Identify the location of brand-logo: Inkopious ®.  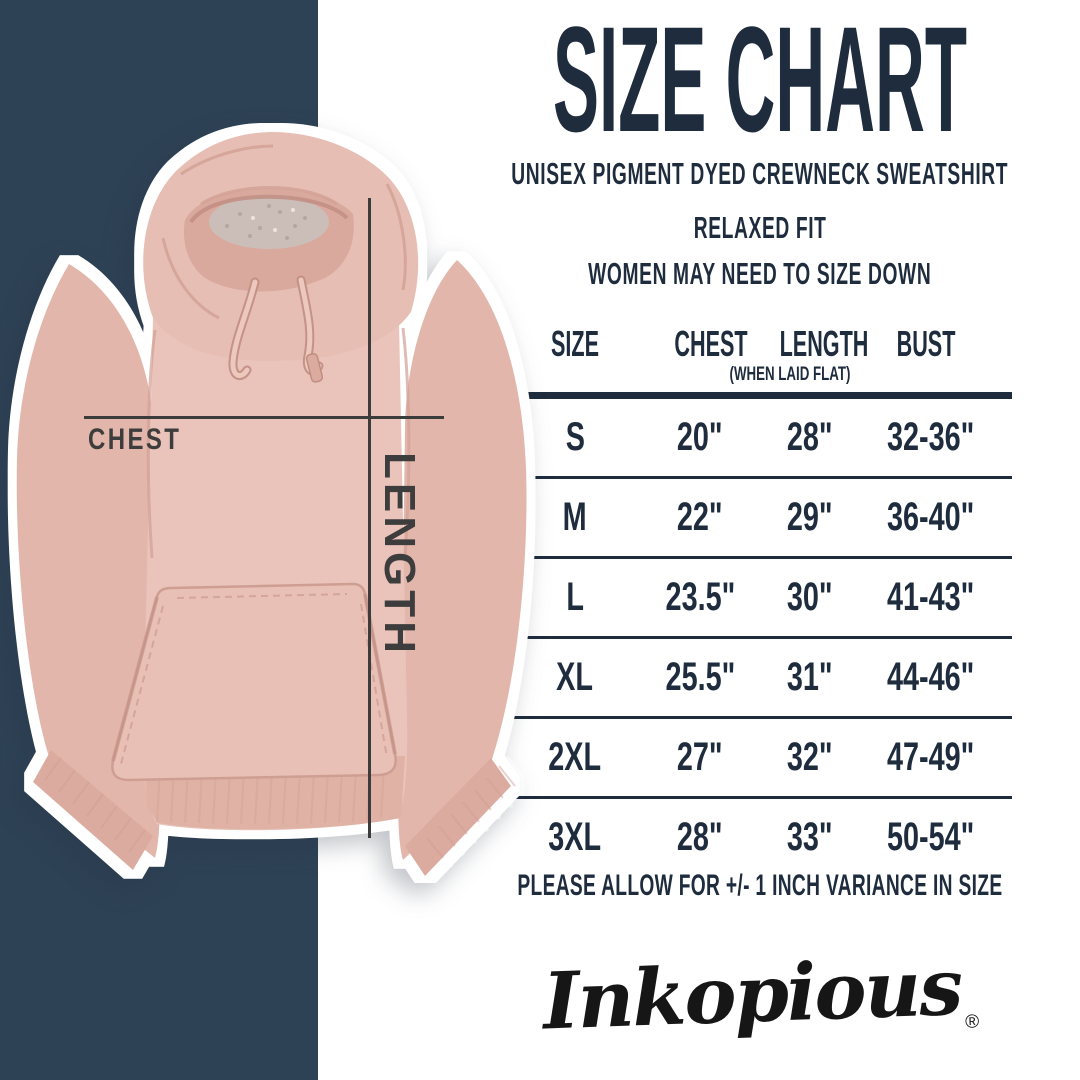
(760, 995).